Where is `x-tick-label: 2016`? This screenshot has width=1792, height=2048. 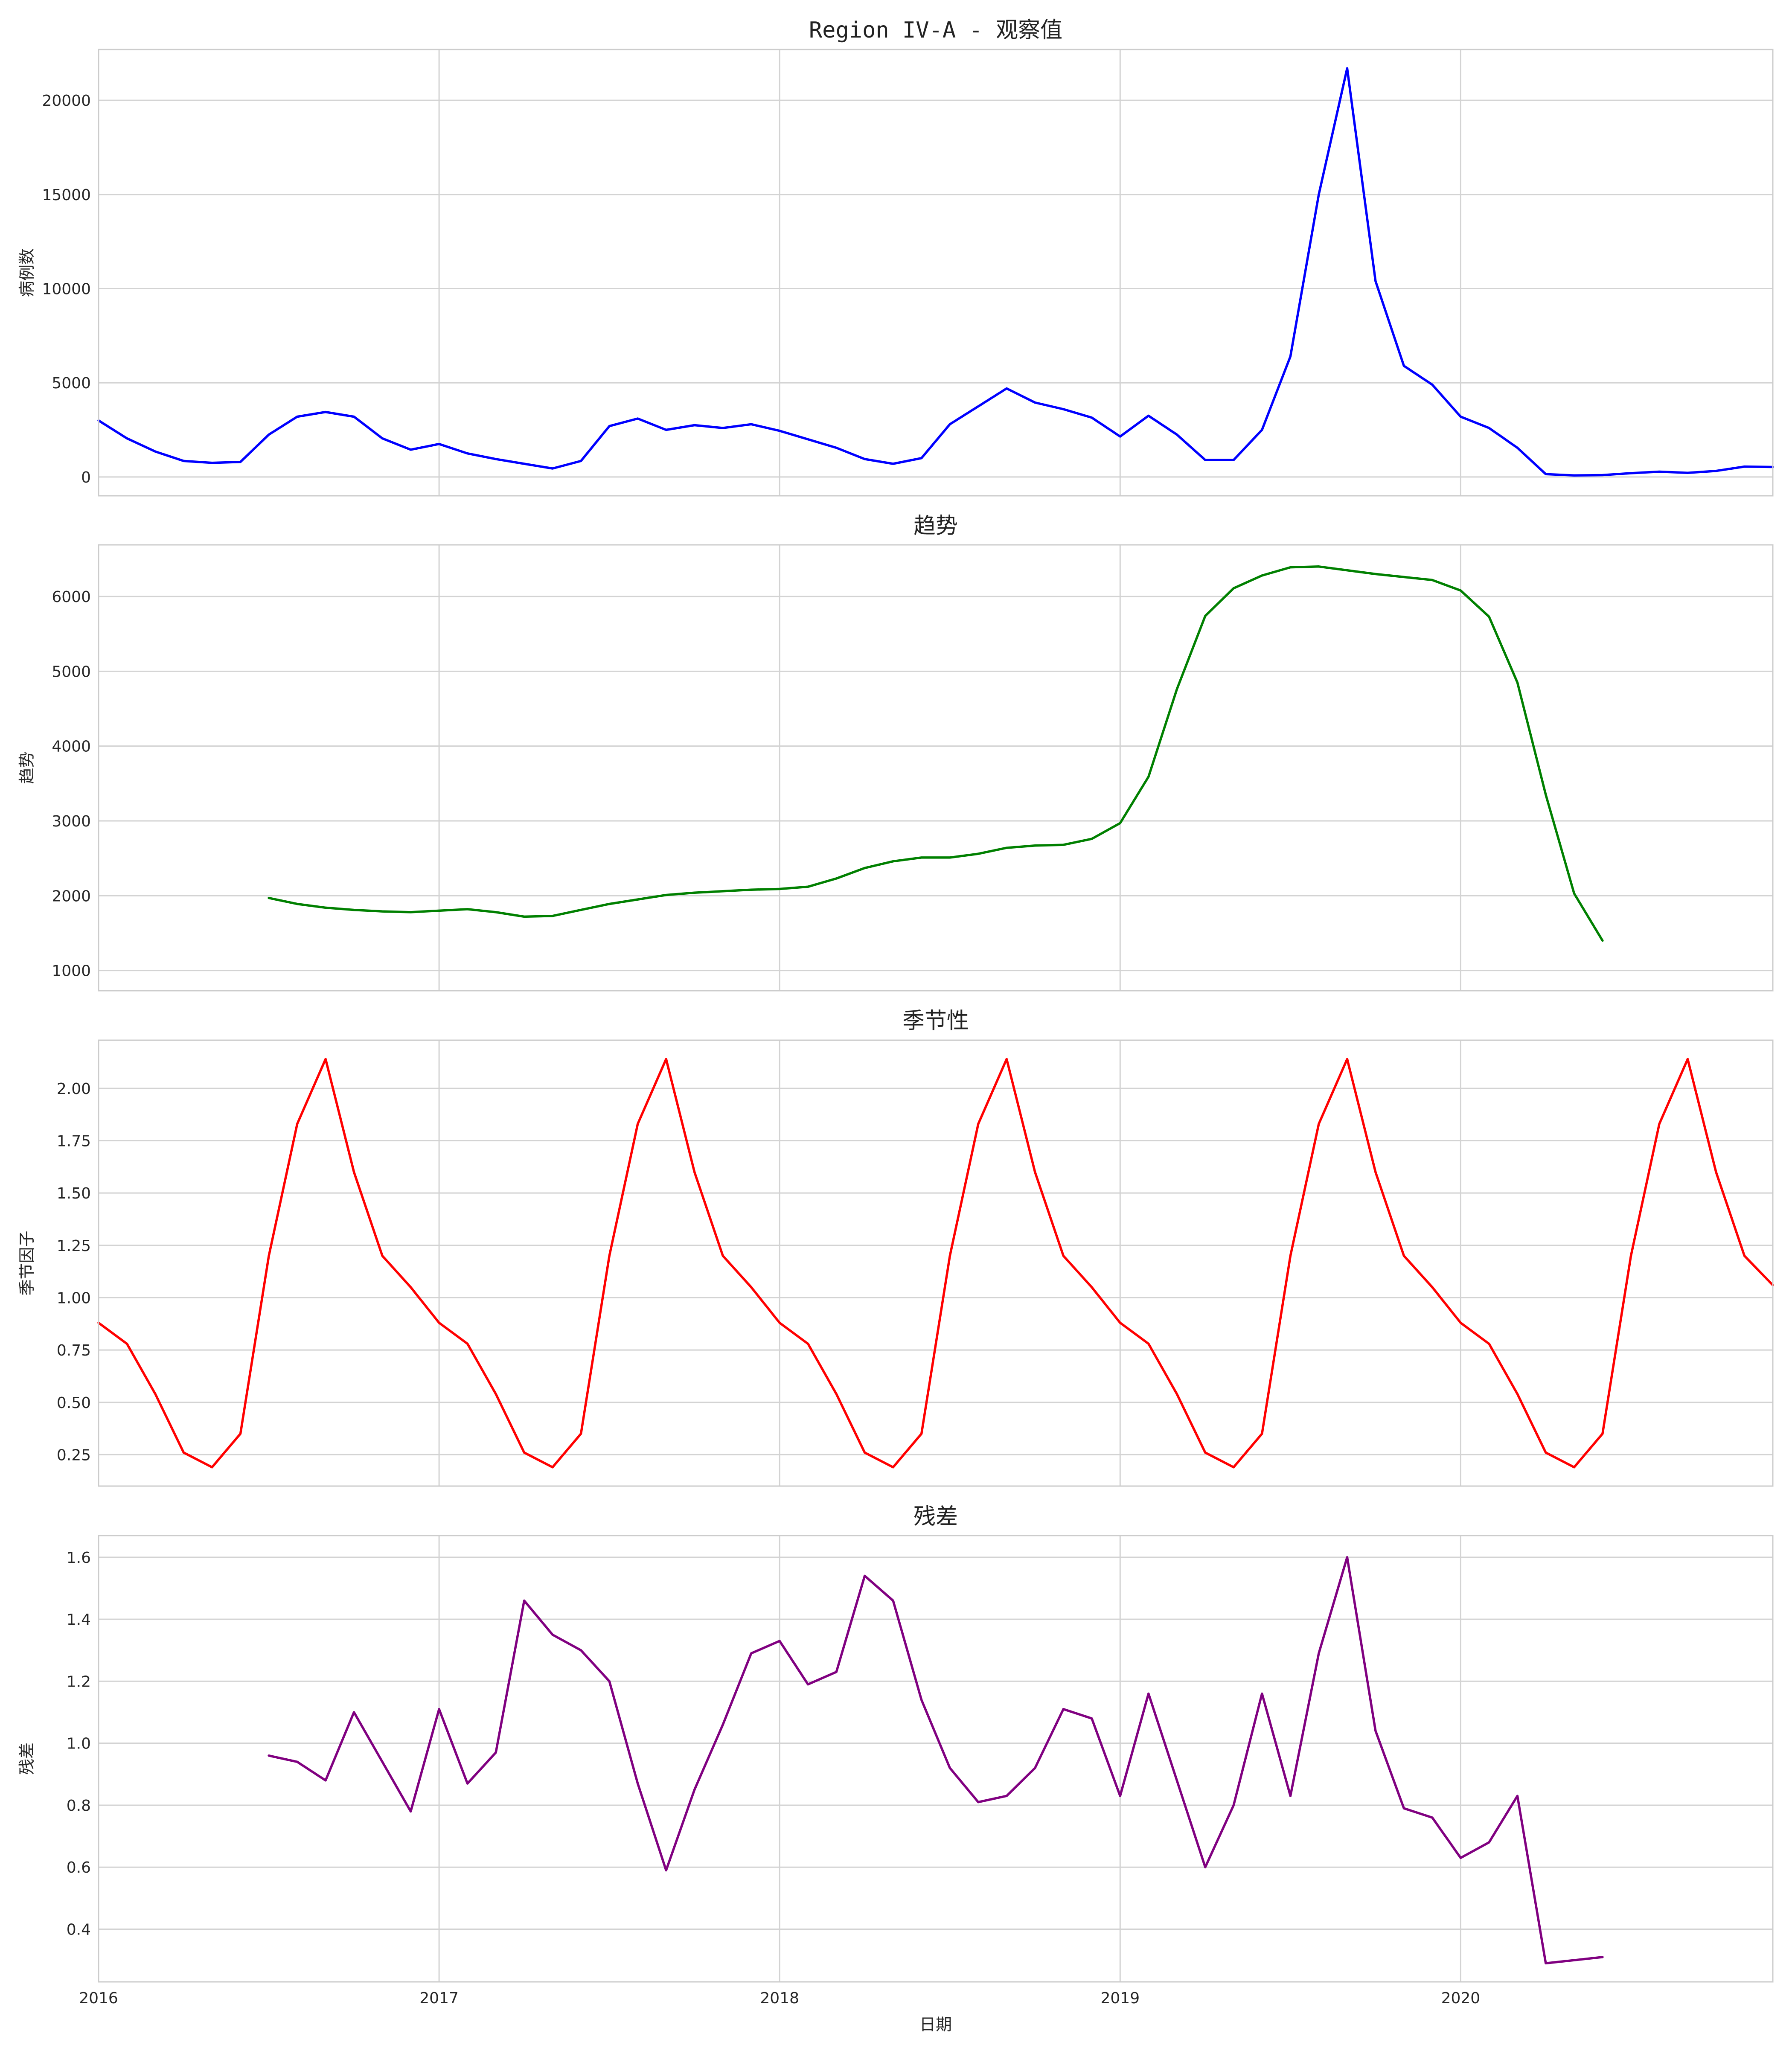 x-tick-label: 2016 is located at coordinates (98, 1999).